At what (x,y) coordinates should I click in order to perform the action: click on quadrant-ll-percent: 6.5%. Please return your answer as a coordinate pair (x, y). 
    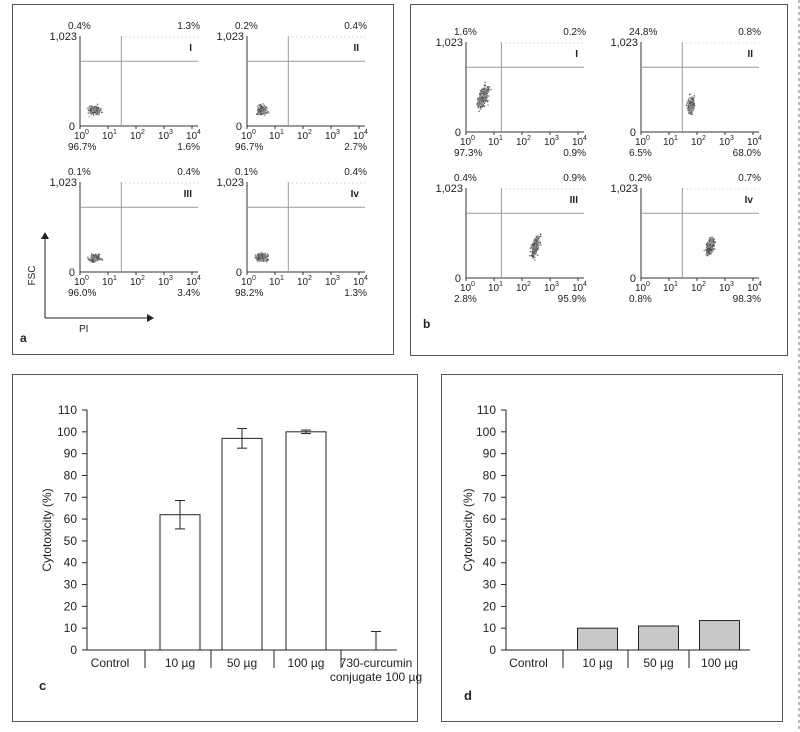
    Looking at the image, I should click on (640, 153).